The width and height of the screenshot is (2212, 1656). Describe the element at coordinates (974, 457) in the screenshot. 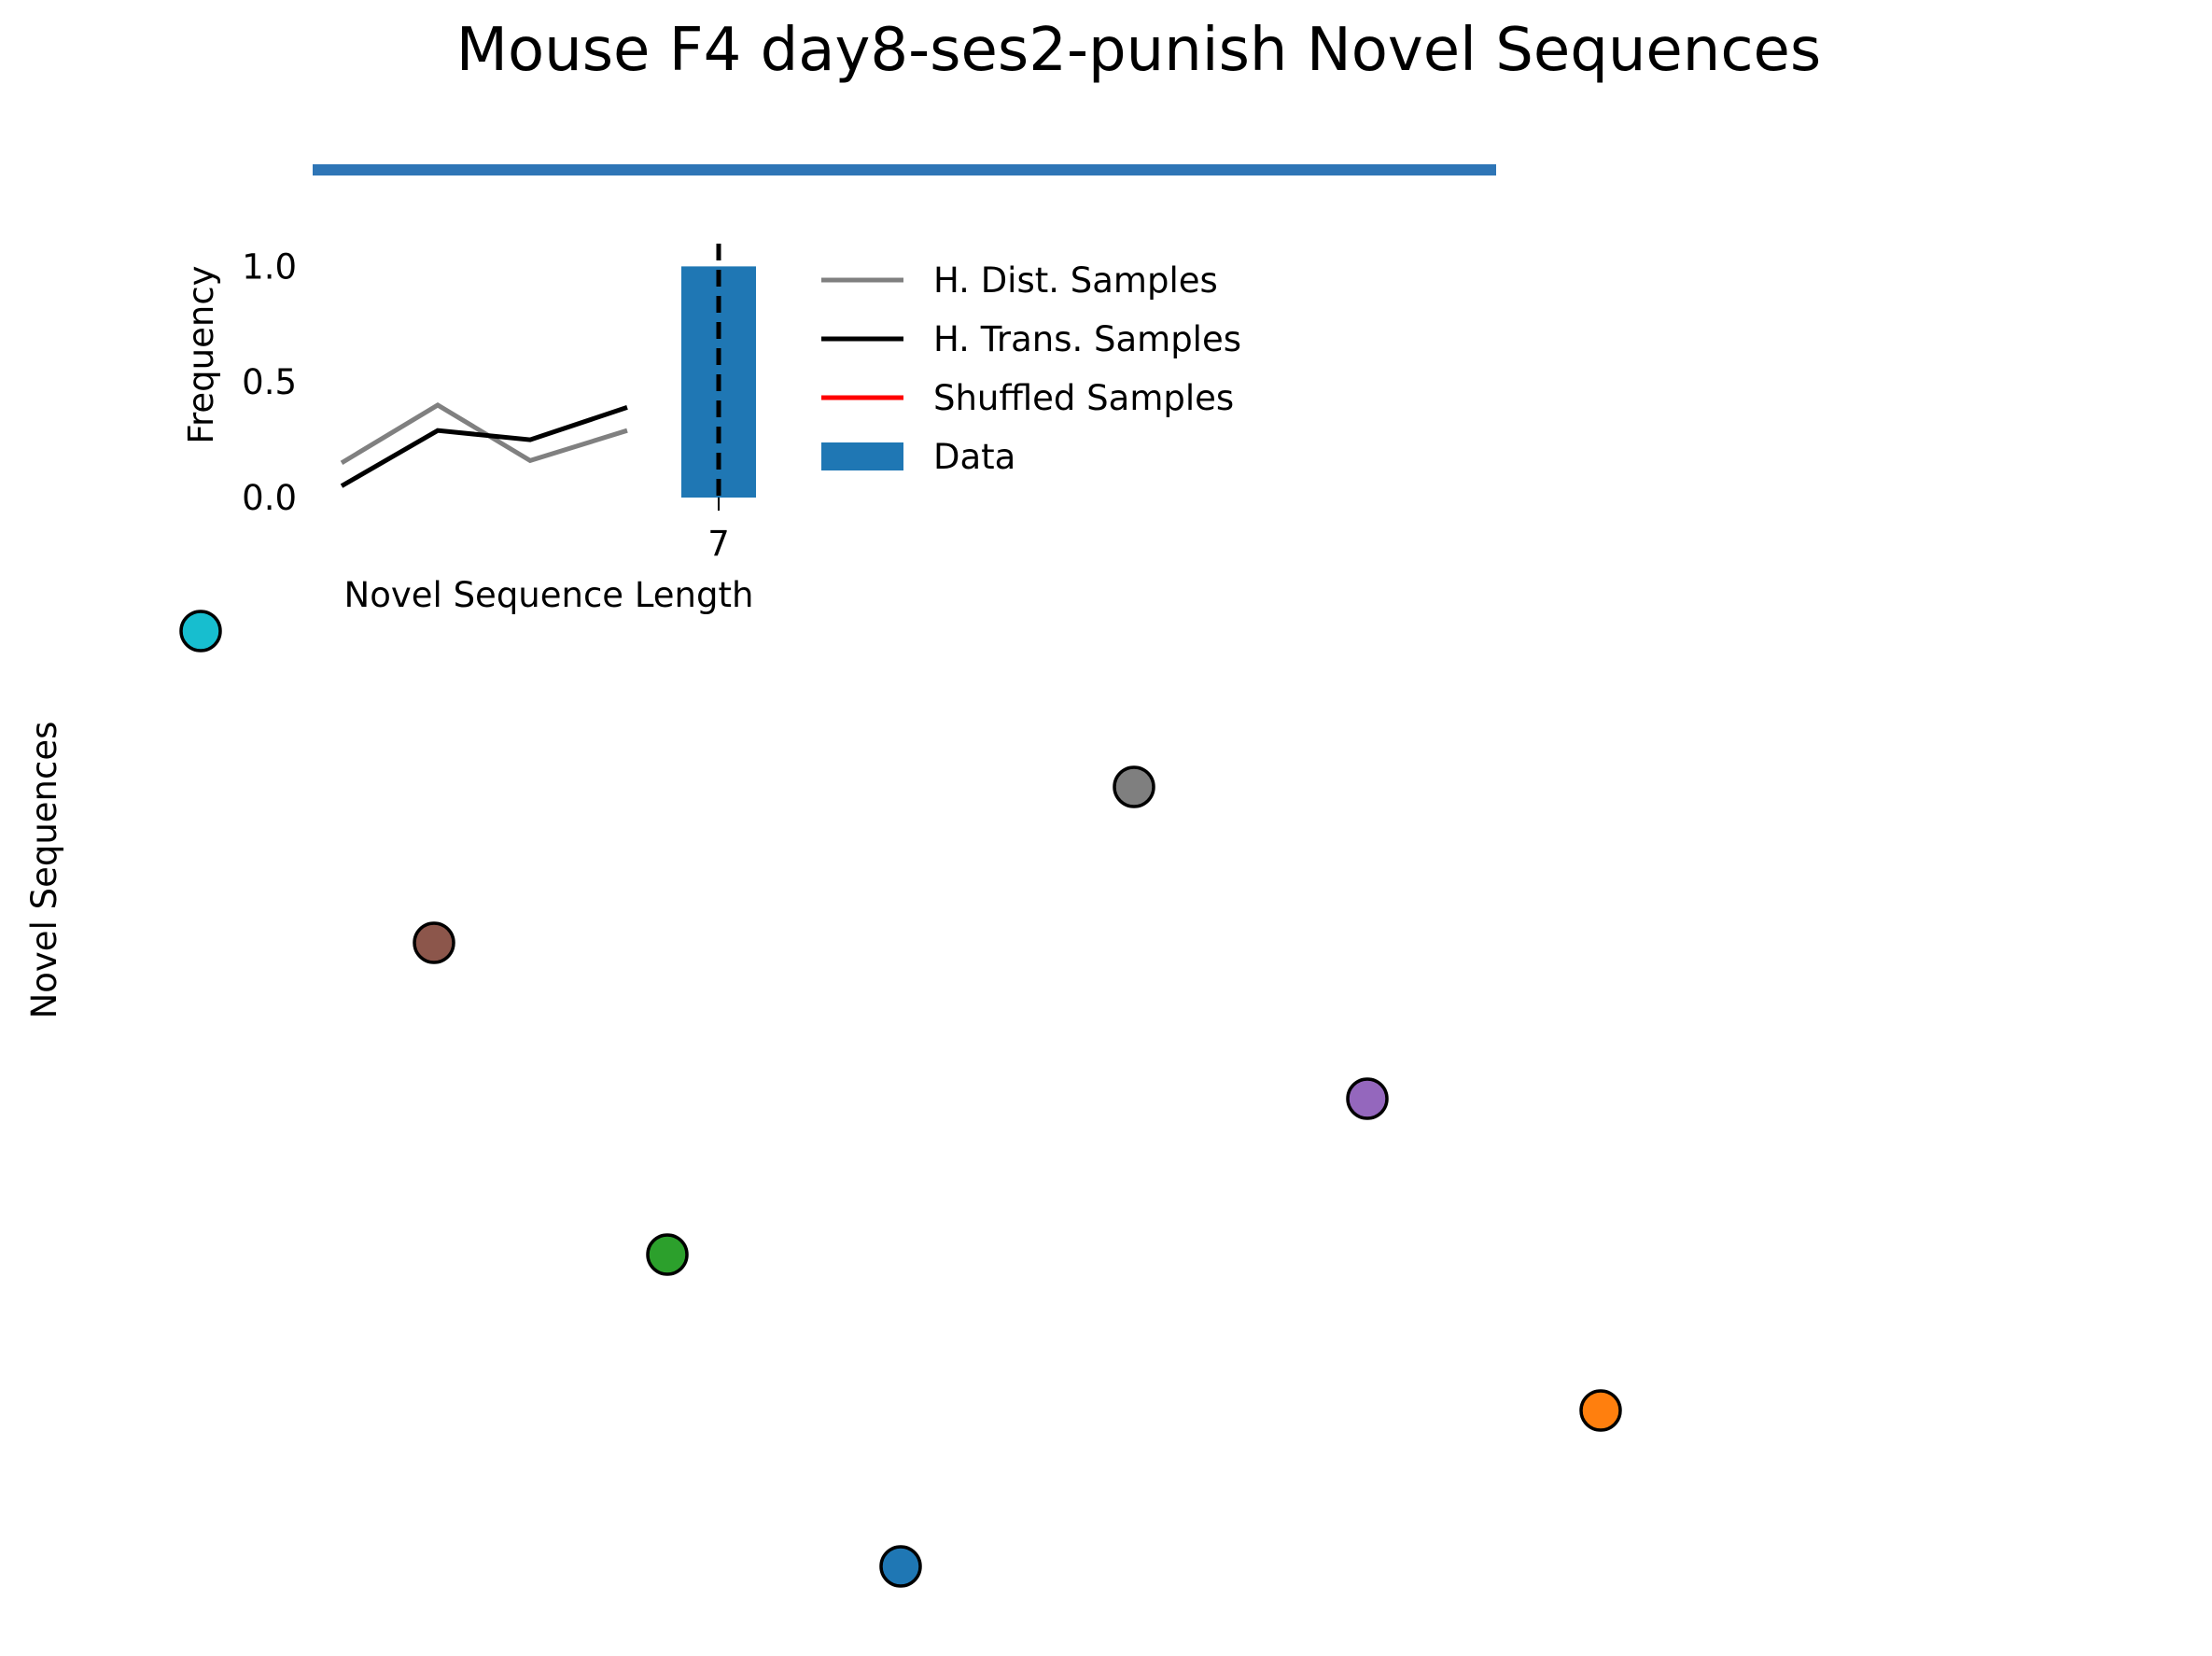

I see `legend-label: Data` at that location.